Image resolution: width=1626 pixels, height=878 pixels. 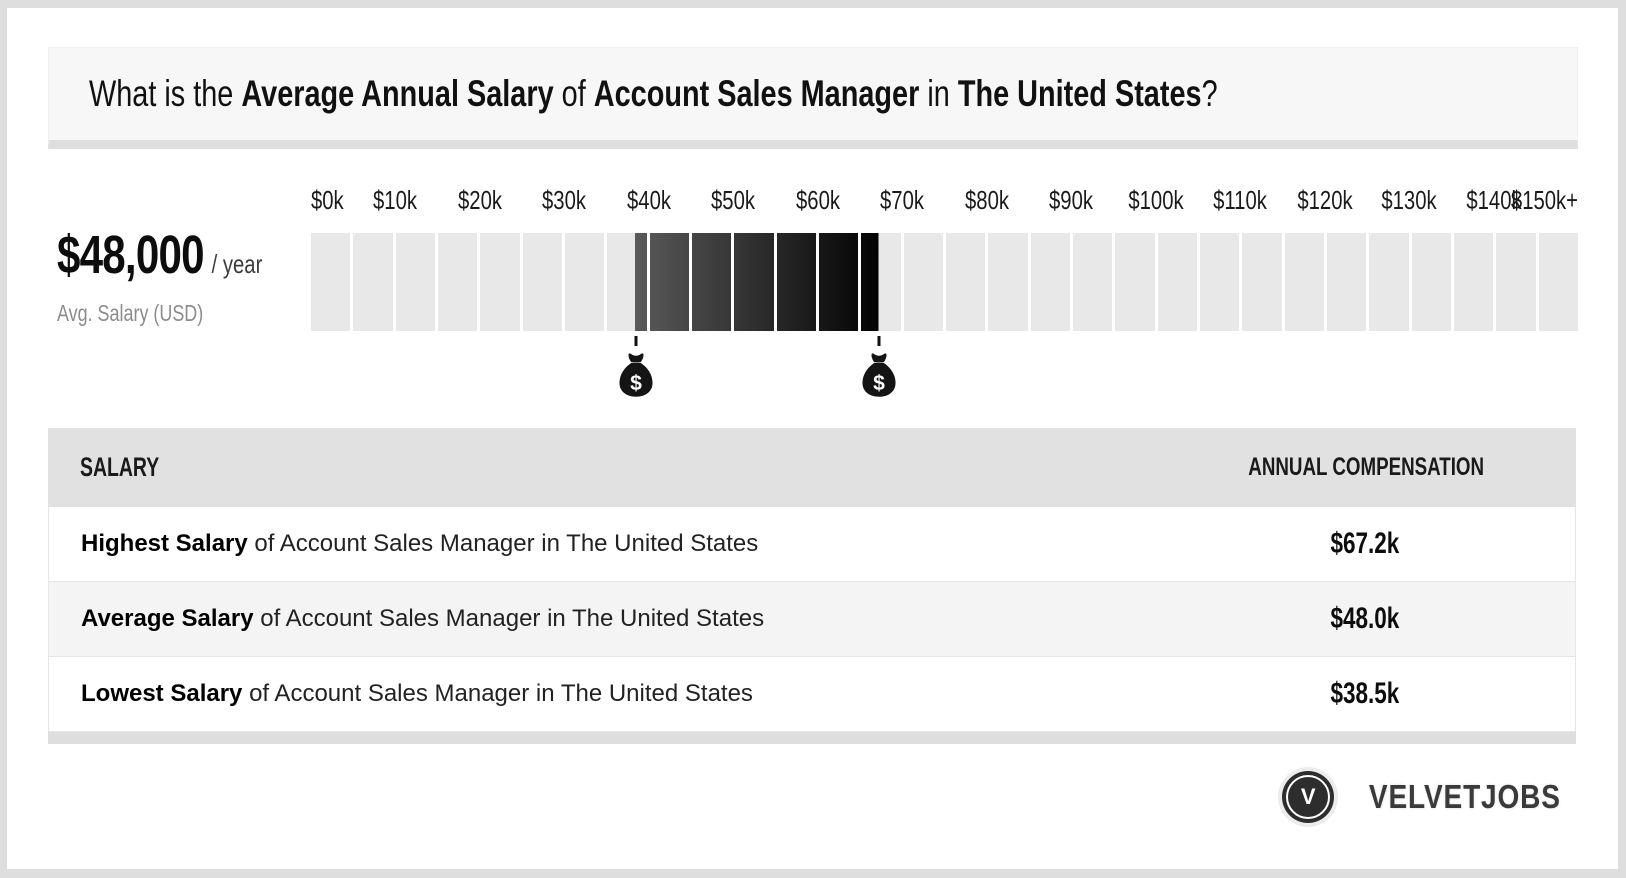 I want to click on row-value: $48.0k, so click(x=1365, y=618).